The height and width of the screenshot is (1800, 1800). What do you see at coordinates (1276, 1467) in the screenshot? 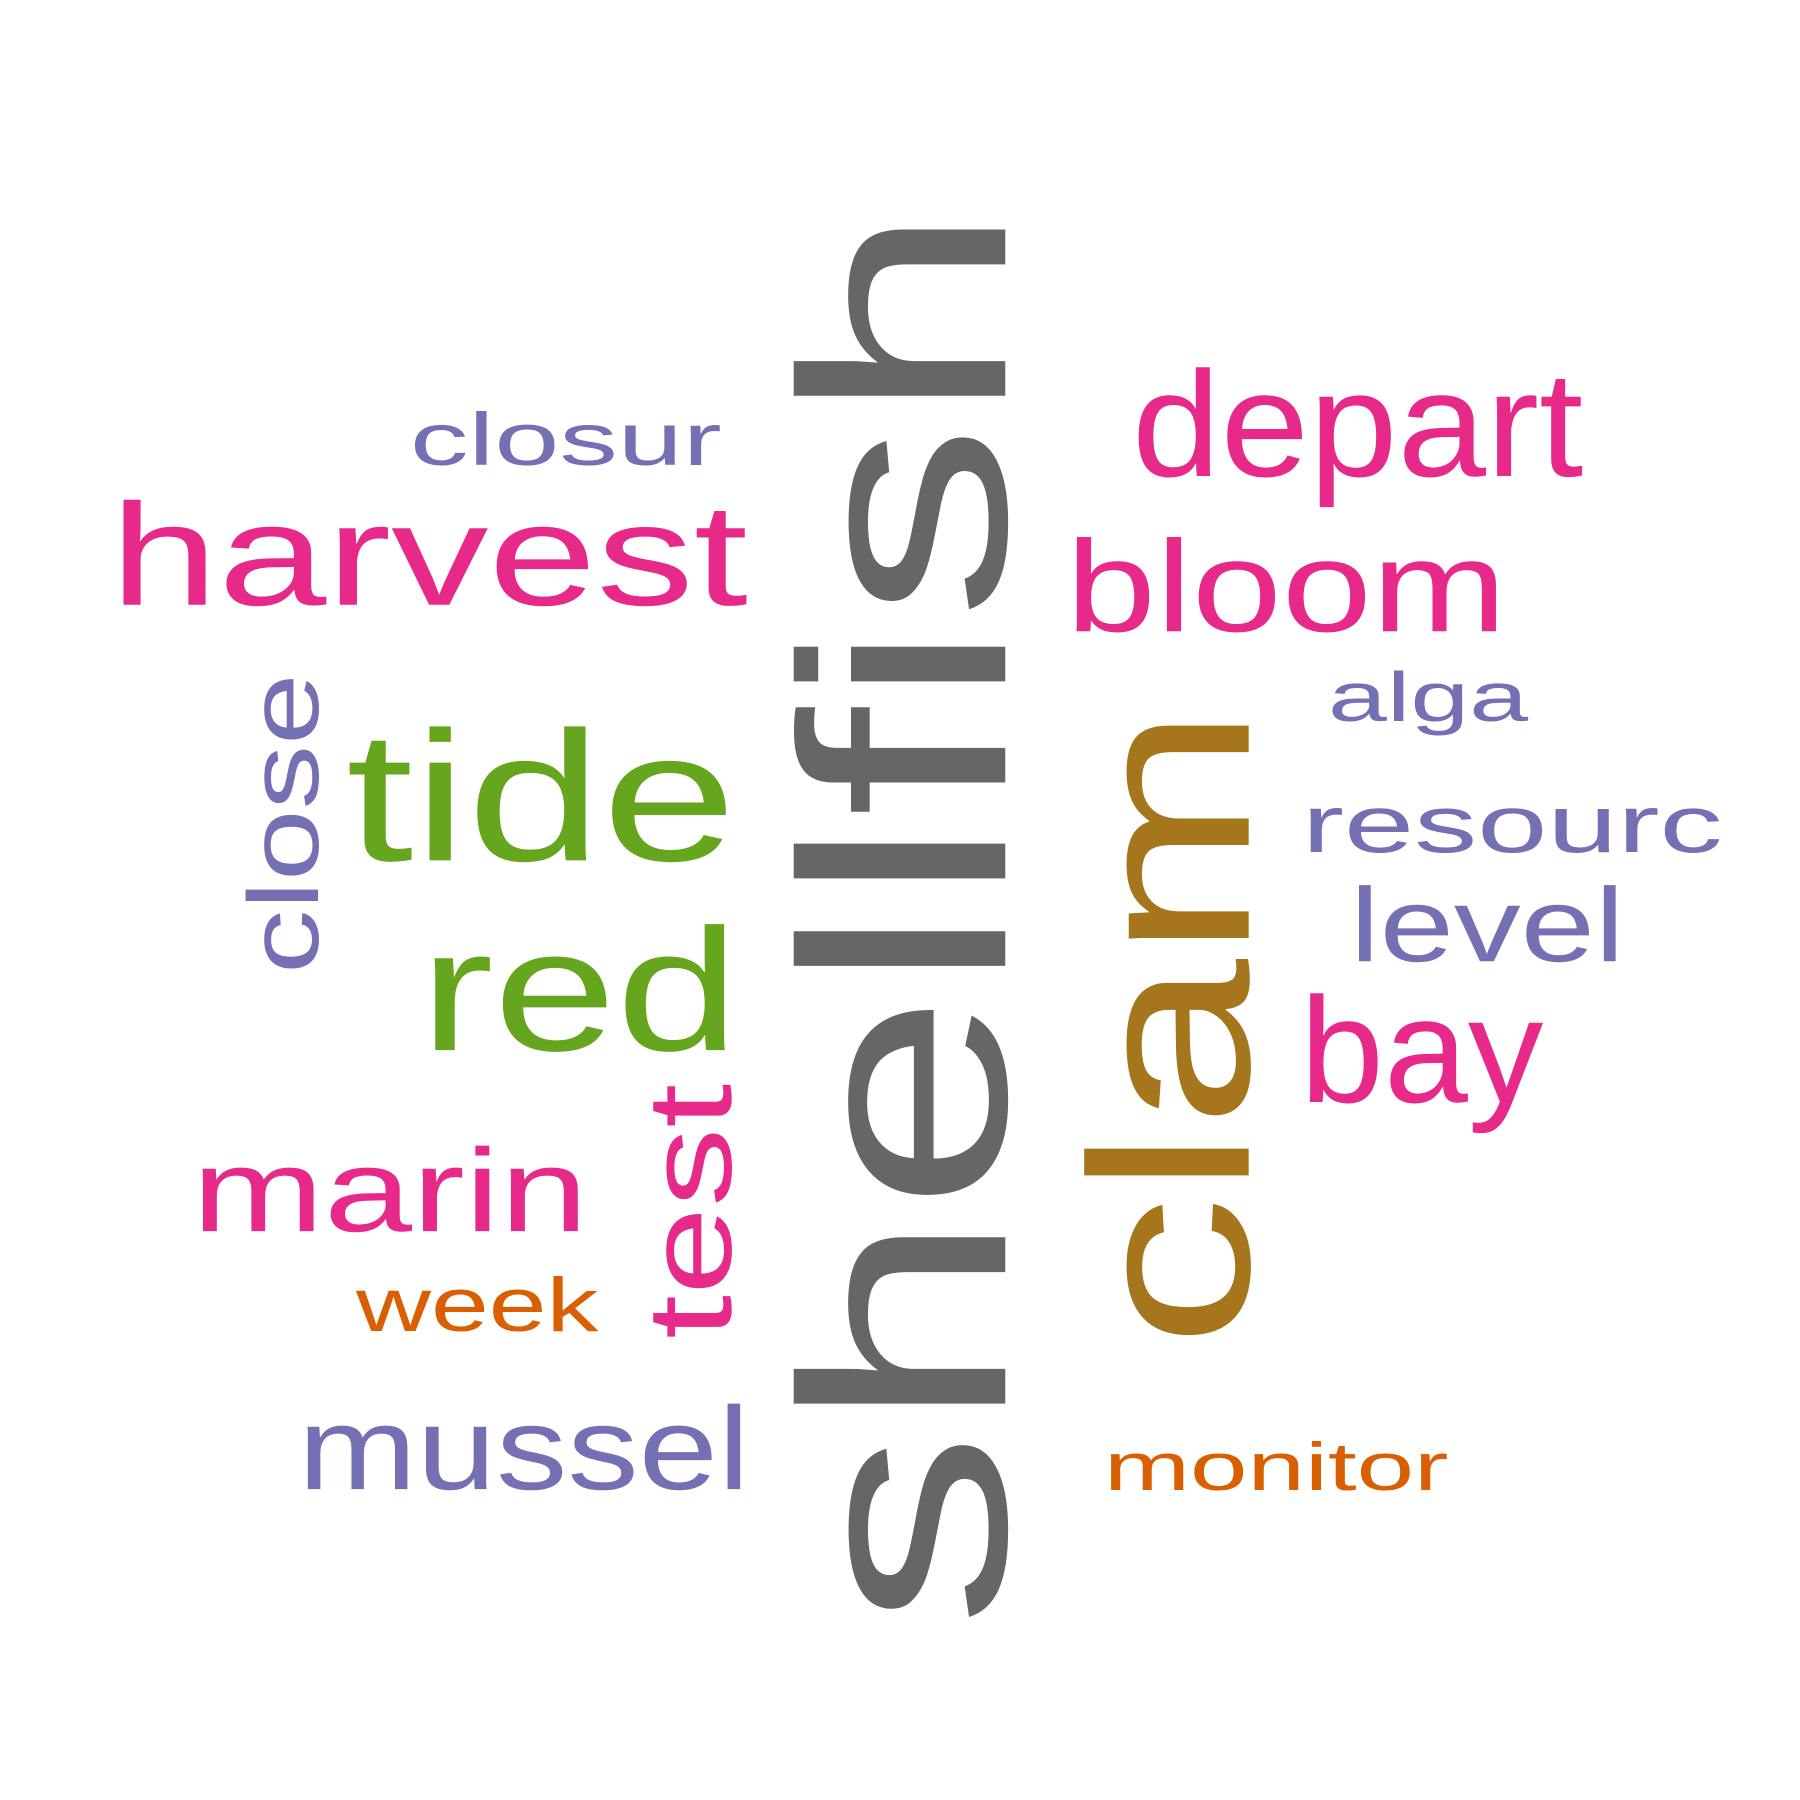
I see `word-monitor: monitor` at bounding box center [1276, 1467].